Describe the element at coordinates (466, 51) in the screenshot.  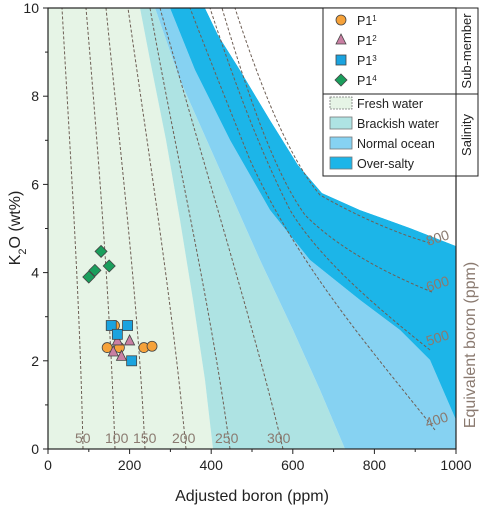
I see `legend-group-submember: Sub-member` at that location.